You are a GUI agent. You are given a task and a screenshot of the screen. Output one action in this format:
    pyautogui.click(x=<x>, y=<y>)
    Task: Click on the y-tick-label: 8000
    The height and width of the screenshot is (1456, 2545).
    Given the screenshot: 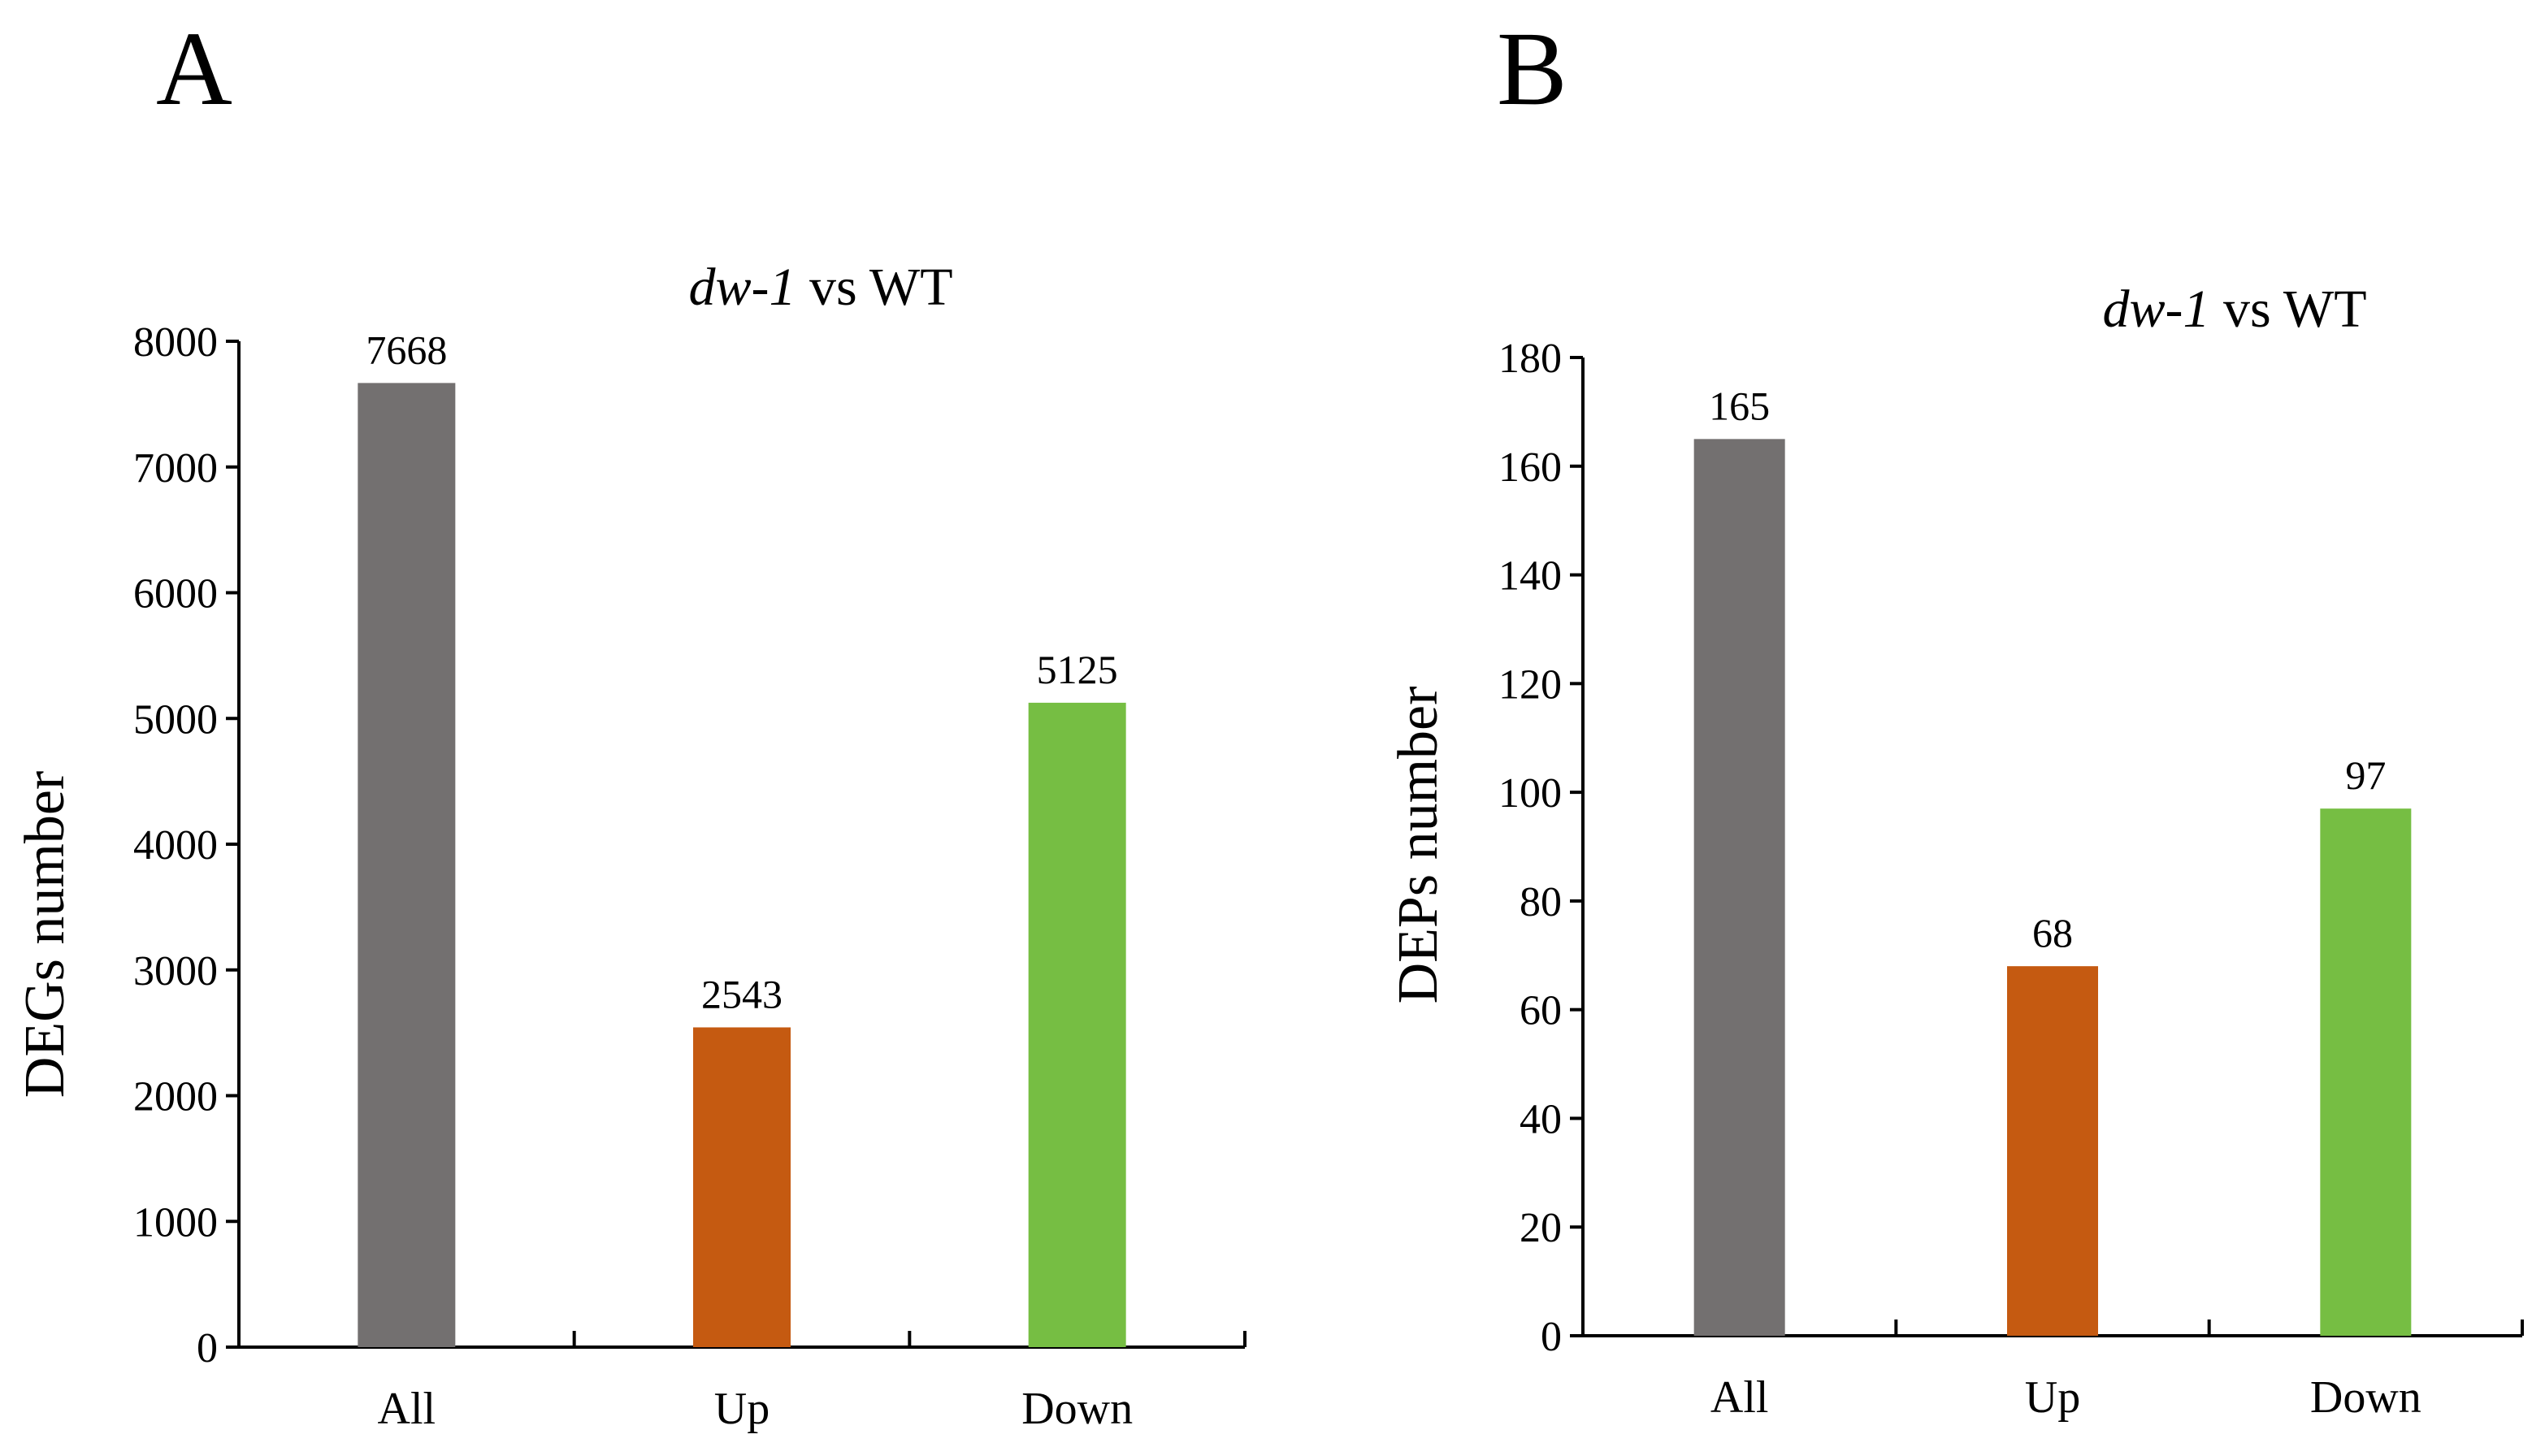 What is the action you would take?
    pyautogui.click(x=175, y=342)
    